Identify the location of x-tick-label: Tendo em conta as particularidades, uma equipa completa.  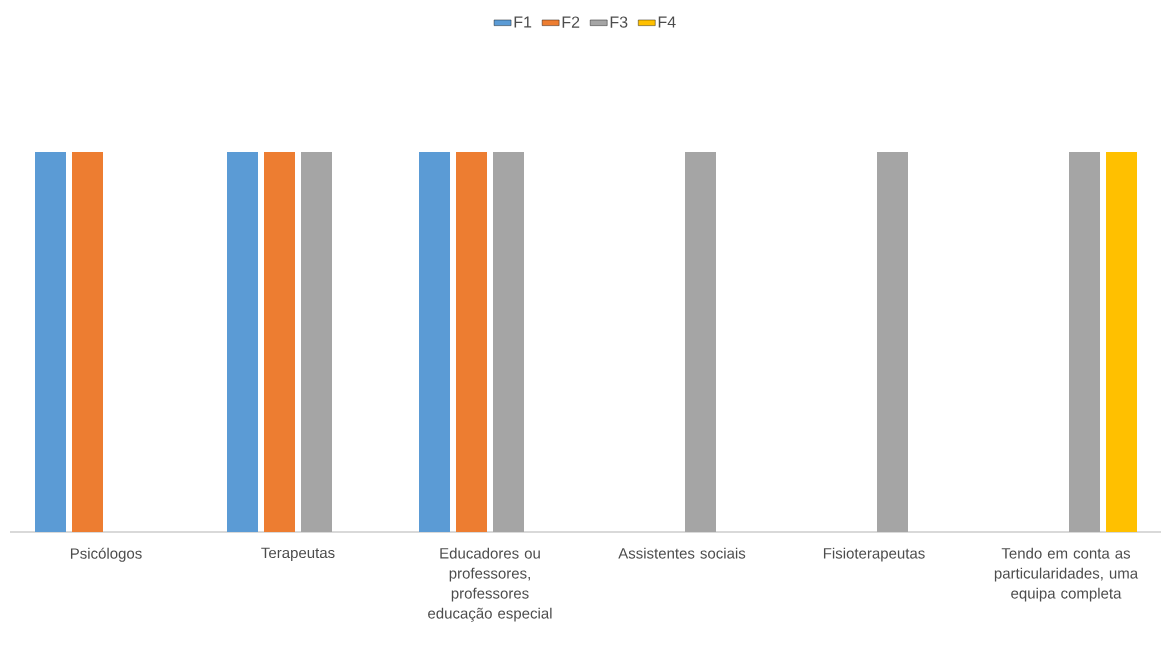
(1066, 574).